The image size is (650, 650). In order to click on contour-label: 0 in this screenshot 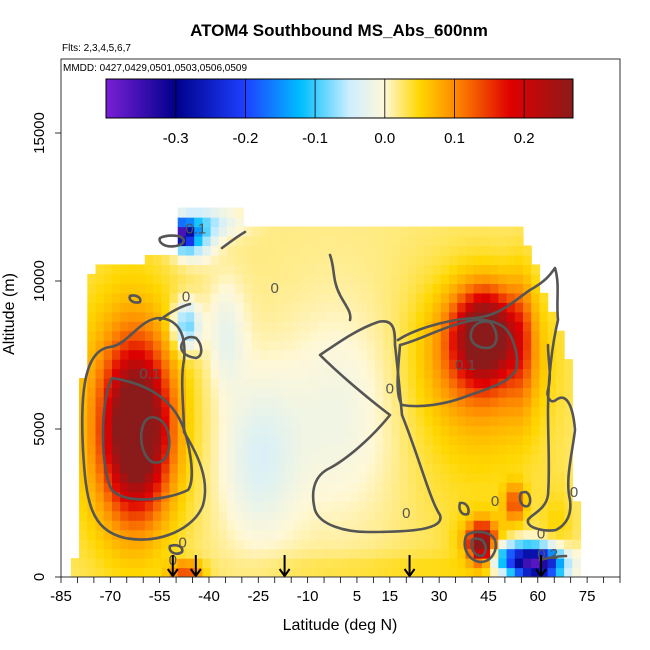, I will do `click(186, 297)`.